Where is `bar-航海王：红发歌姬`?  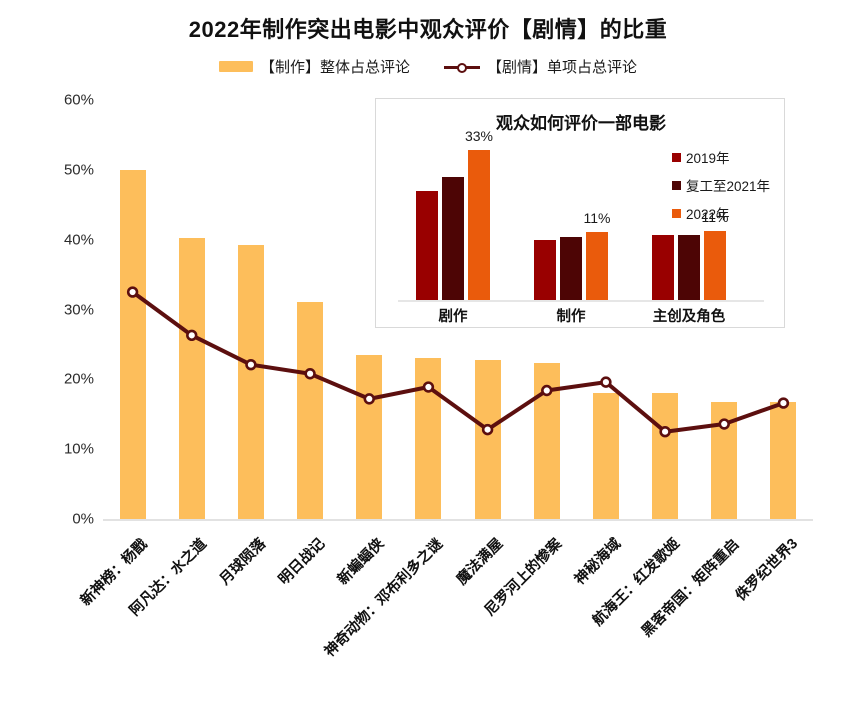 bar-航海王：红发歌姬 is located at coordinates (665, 456).